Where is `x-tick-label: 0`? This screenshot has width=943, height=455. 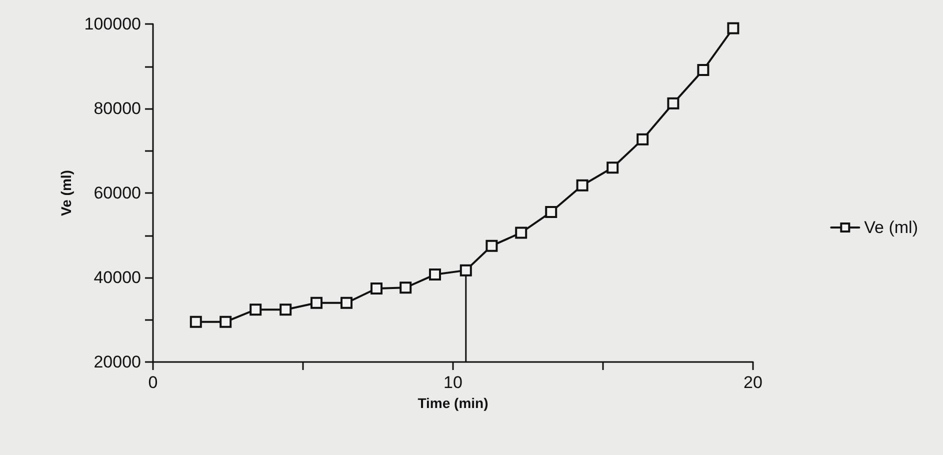 x-tick-label: 0 is located at coordinates (153, 382).